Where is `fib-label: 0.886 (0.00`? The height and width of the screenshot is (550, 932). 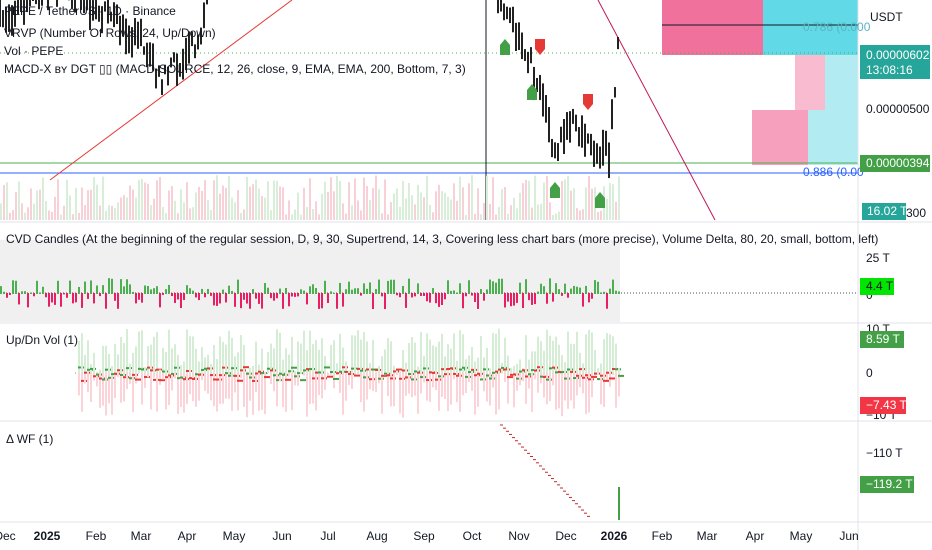 fib-label: 0.886 (0.00 is located at coordinates (833, 172).